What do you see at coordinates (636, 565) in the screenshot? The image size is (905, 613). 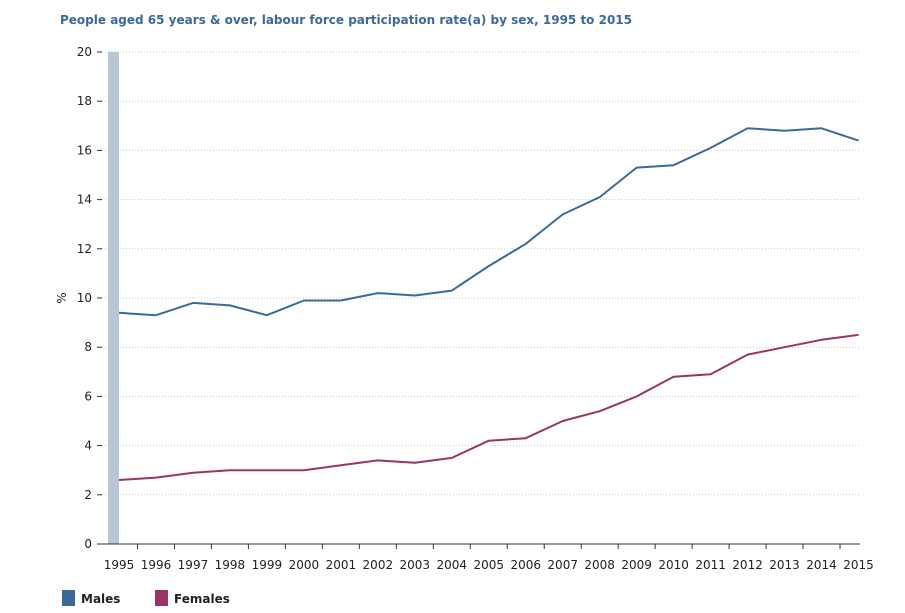 I see `x-tick-label: 2009` at bounding box center [636, 565].